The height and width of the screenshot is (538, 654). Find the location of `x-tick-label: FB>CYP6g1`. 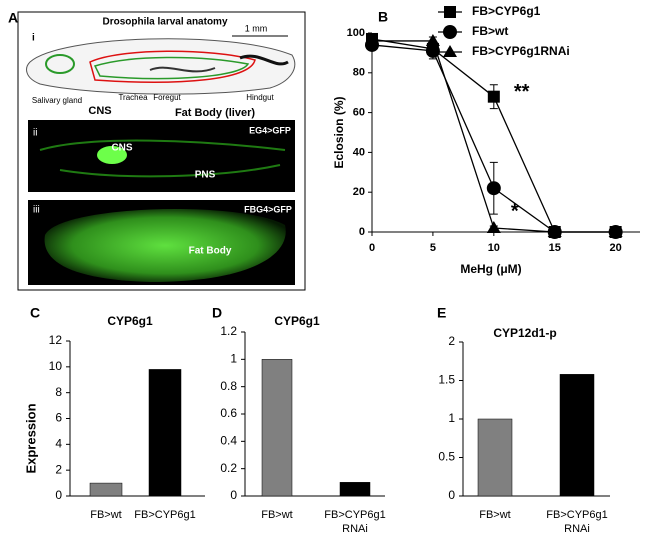

x-tick-label: FB>CYP6g1 is located at coordinates (165, 515).